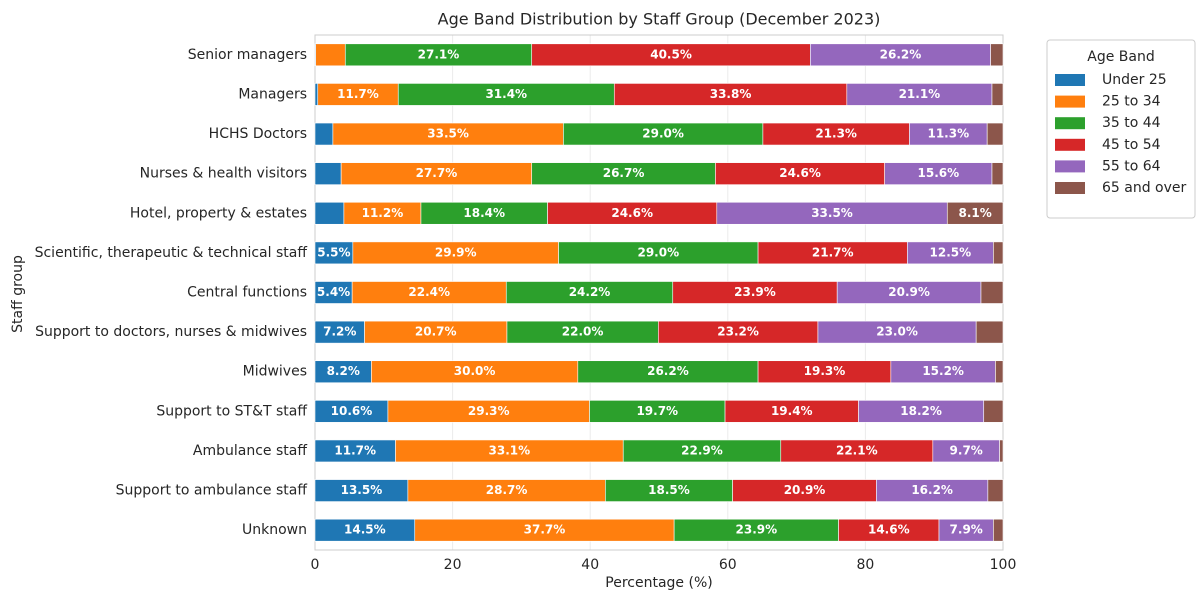 The image size is (1197, 594). I want to click on y-tick-label: Support to ST&T staff, so click(231, 411).